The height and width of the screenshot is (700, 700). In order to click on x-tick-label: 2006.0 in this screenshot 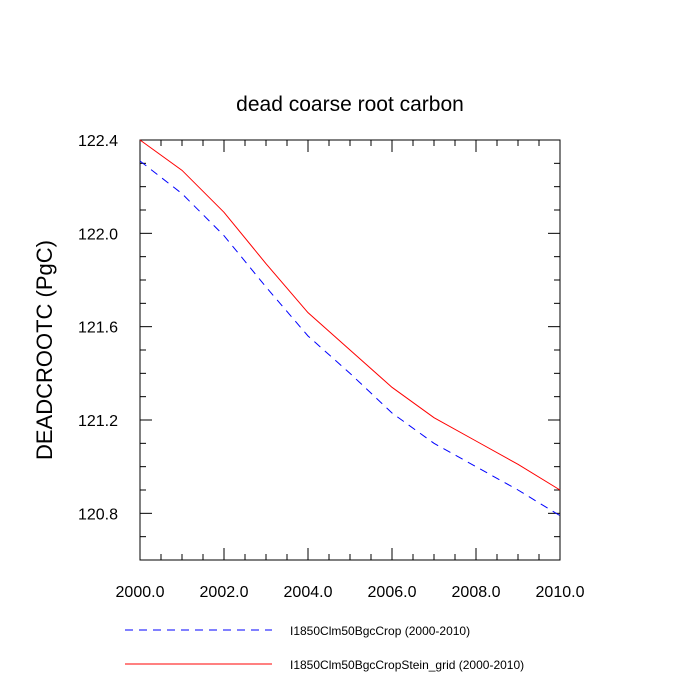, I will do `click(392, 592)`.